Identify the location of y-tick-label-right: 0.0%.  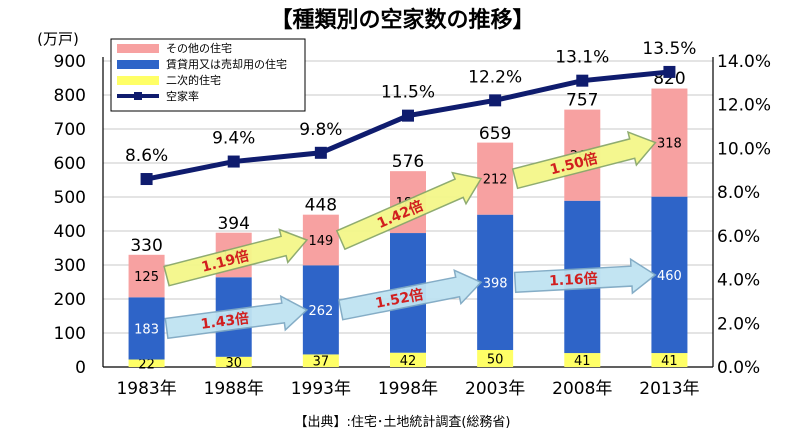
(738, 368).